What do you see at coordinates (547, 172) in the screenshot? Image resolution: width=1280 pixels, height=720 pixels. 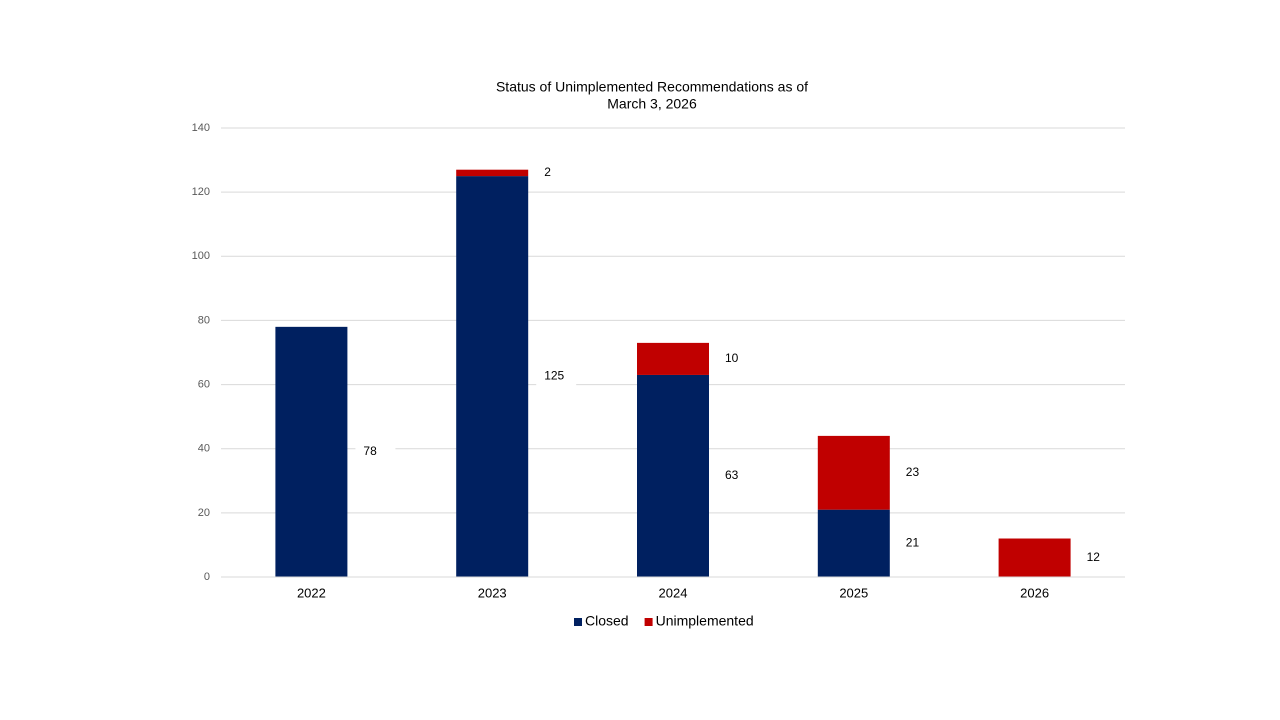 I see `data-label: 2` at bounding box center [547, 172].